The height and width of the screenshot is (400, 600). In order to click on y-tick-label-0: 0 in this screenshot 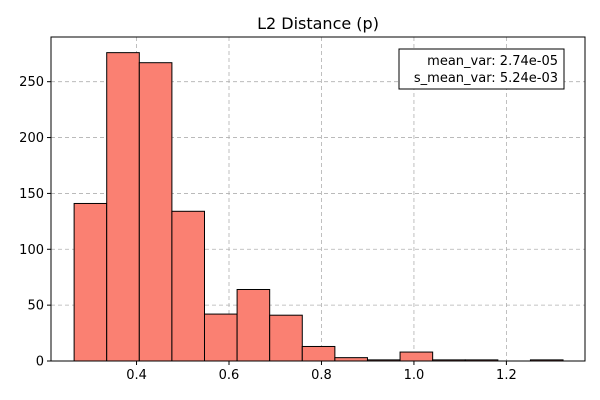, I will do `click(40, 362)`.